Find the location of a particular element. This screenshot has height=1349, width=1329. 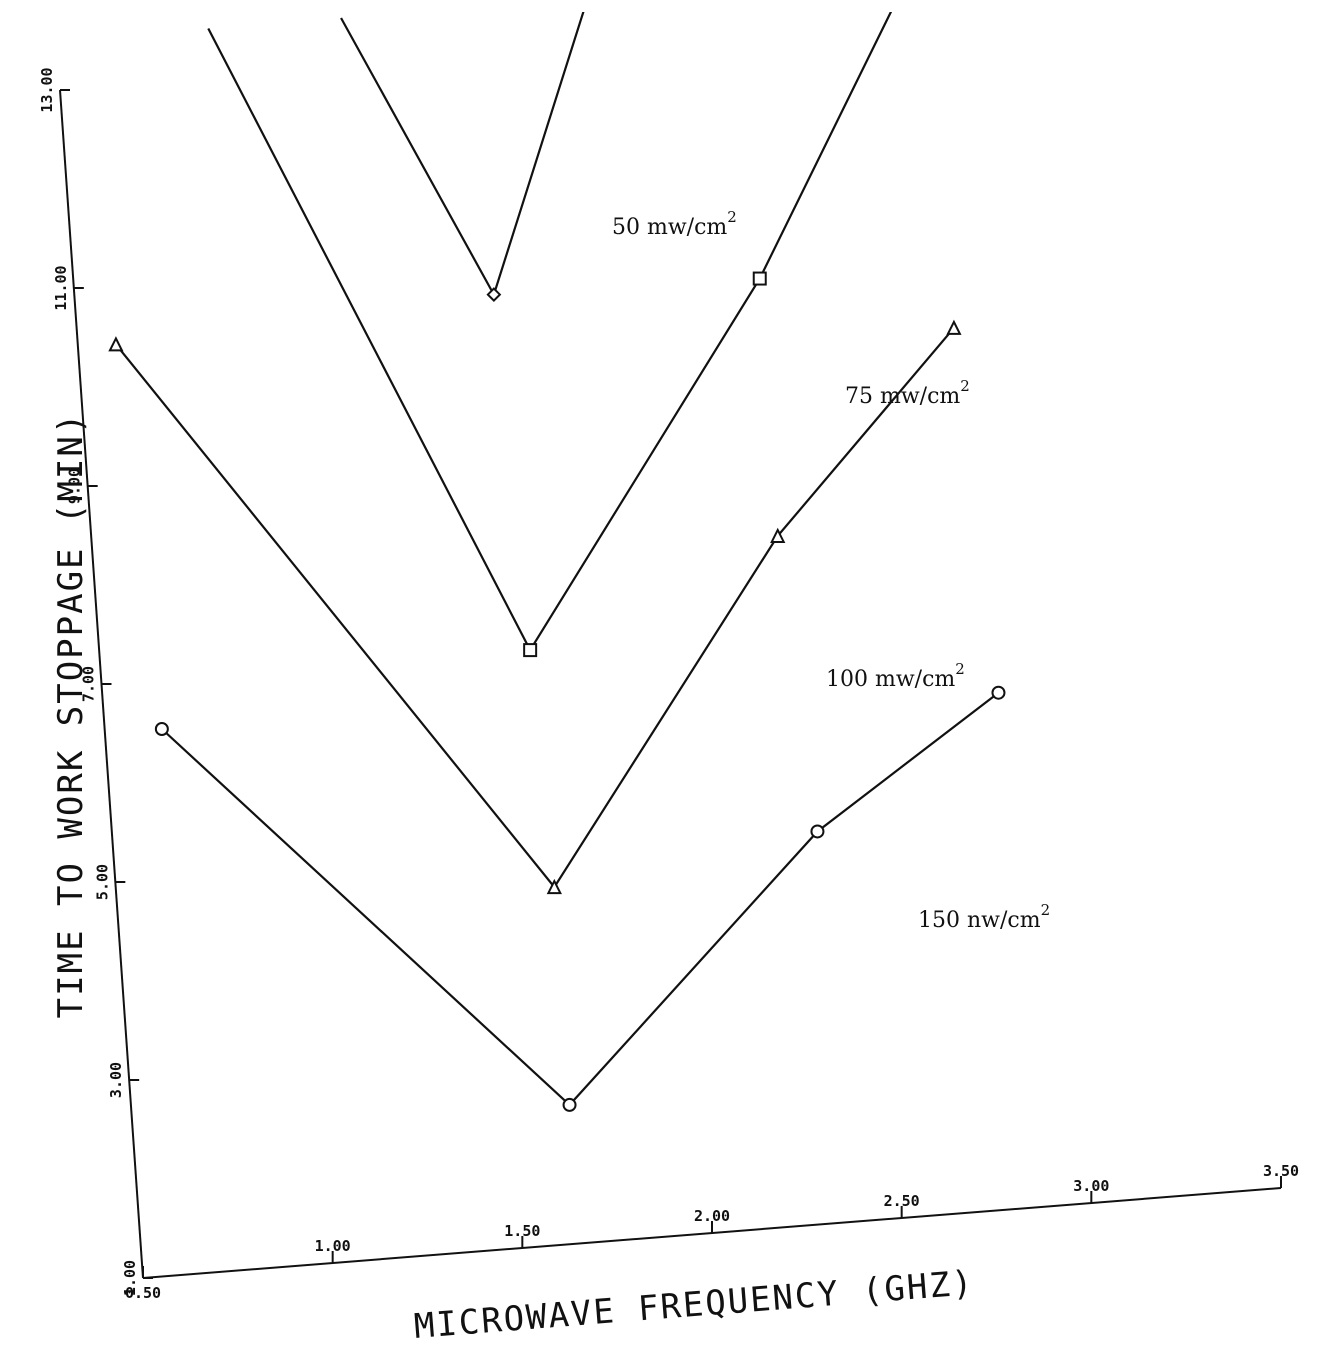

series-label: 100 mw/cm2 is located at coordinates (895, 676).